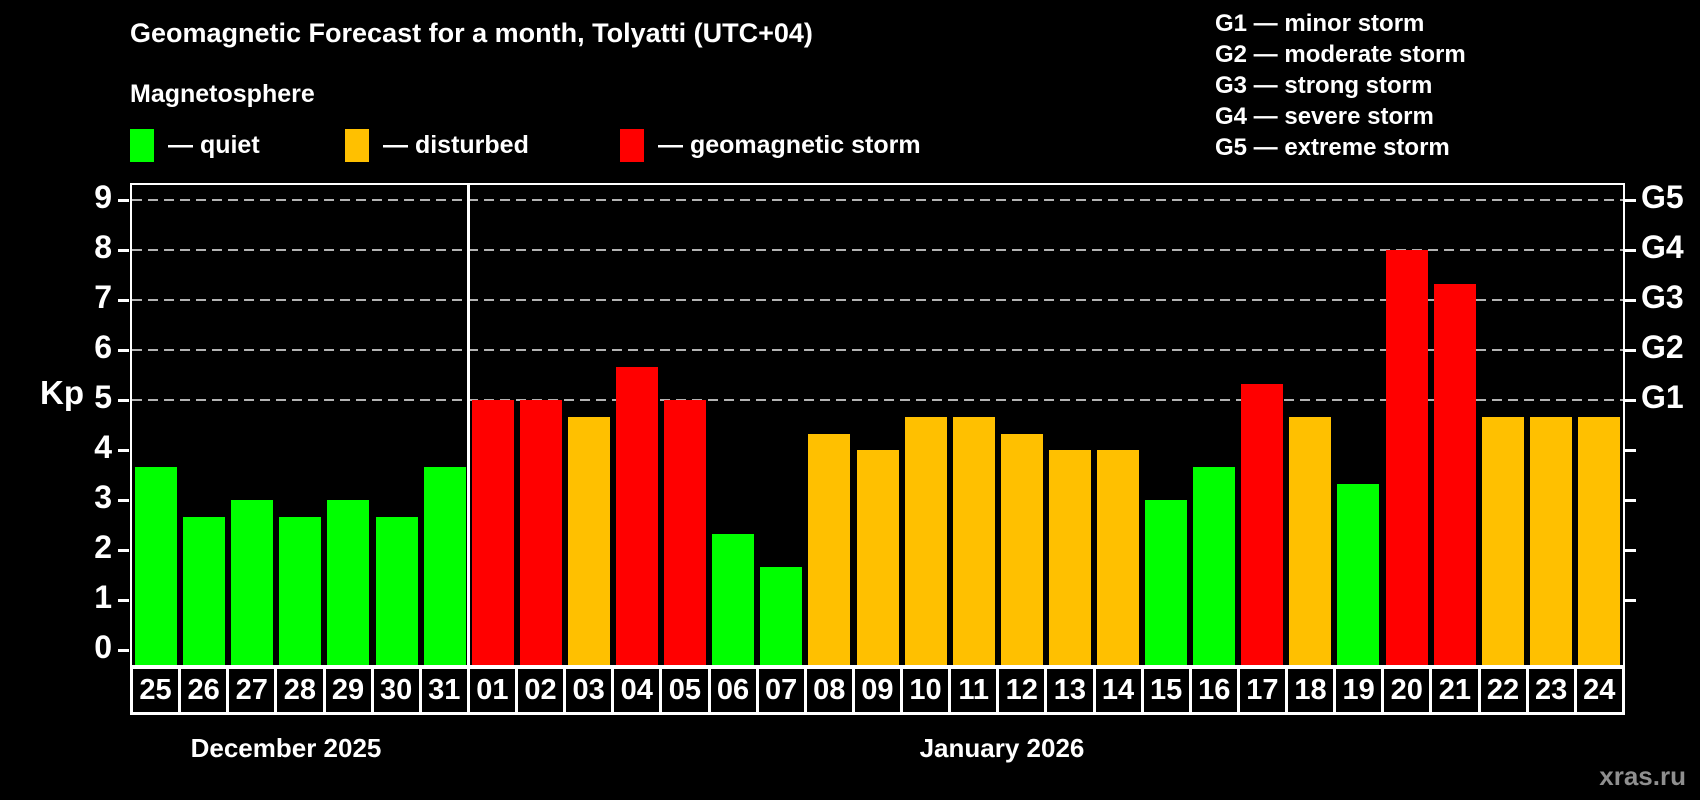 This screenshot has height=800, width=1700. I want to click on chart-subtitle: Magnetosphere, so click(222, 94).